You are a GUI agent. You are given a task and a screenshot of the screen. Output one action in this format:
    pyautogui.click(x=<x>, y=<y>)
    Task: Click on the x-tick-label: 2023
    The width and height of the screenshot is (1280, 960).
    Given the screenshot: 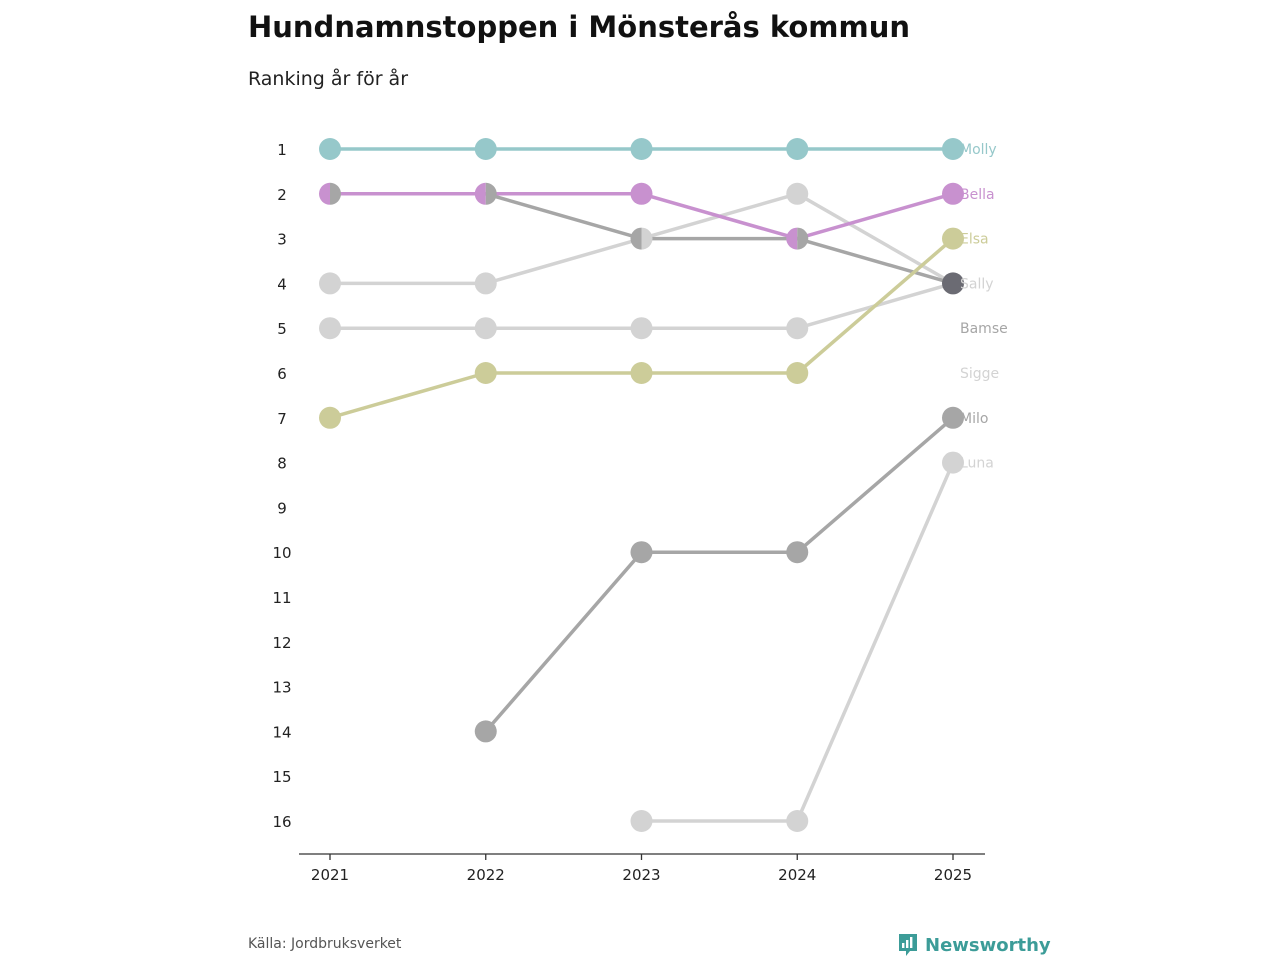 What is the action you would take?
    pyautogui.click(x=641, y=875)
    